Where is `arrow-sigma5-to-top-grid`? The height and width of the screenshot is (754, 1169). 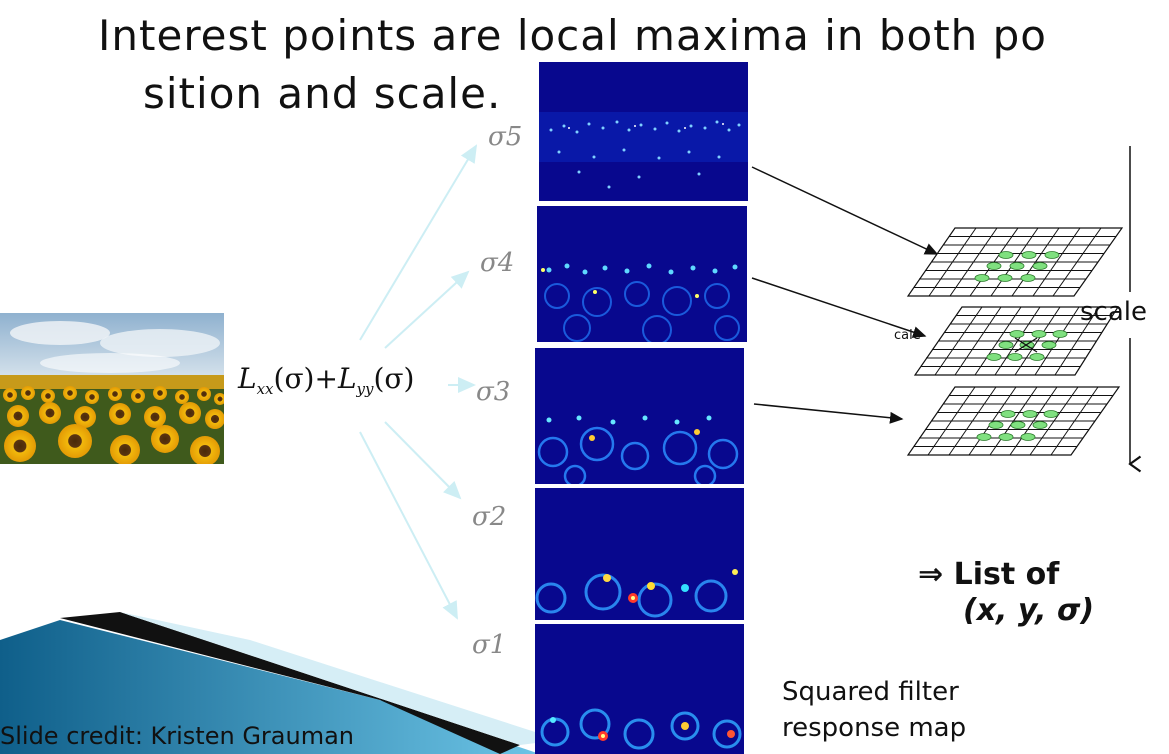
arrow-sigma5-to-top-grid is located at coordinates (845, 210).